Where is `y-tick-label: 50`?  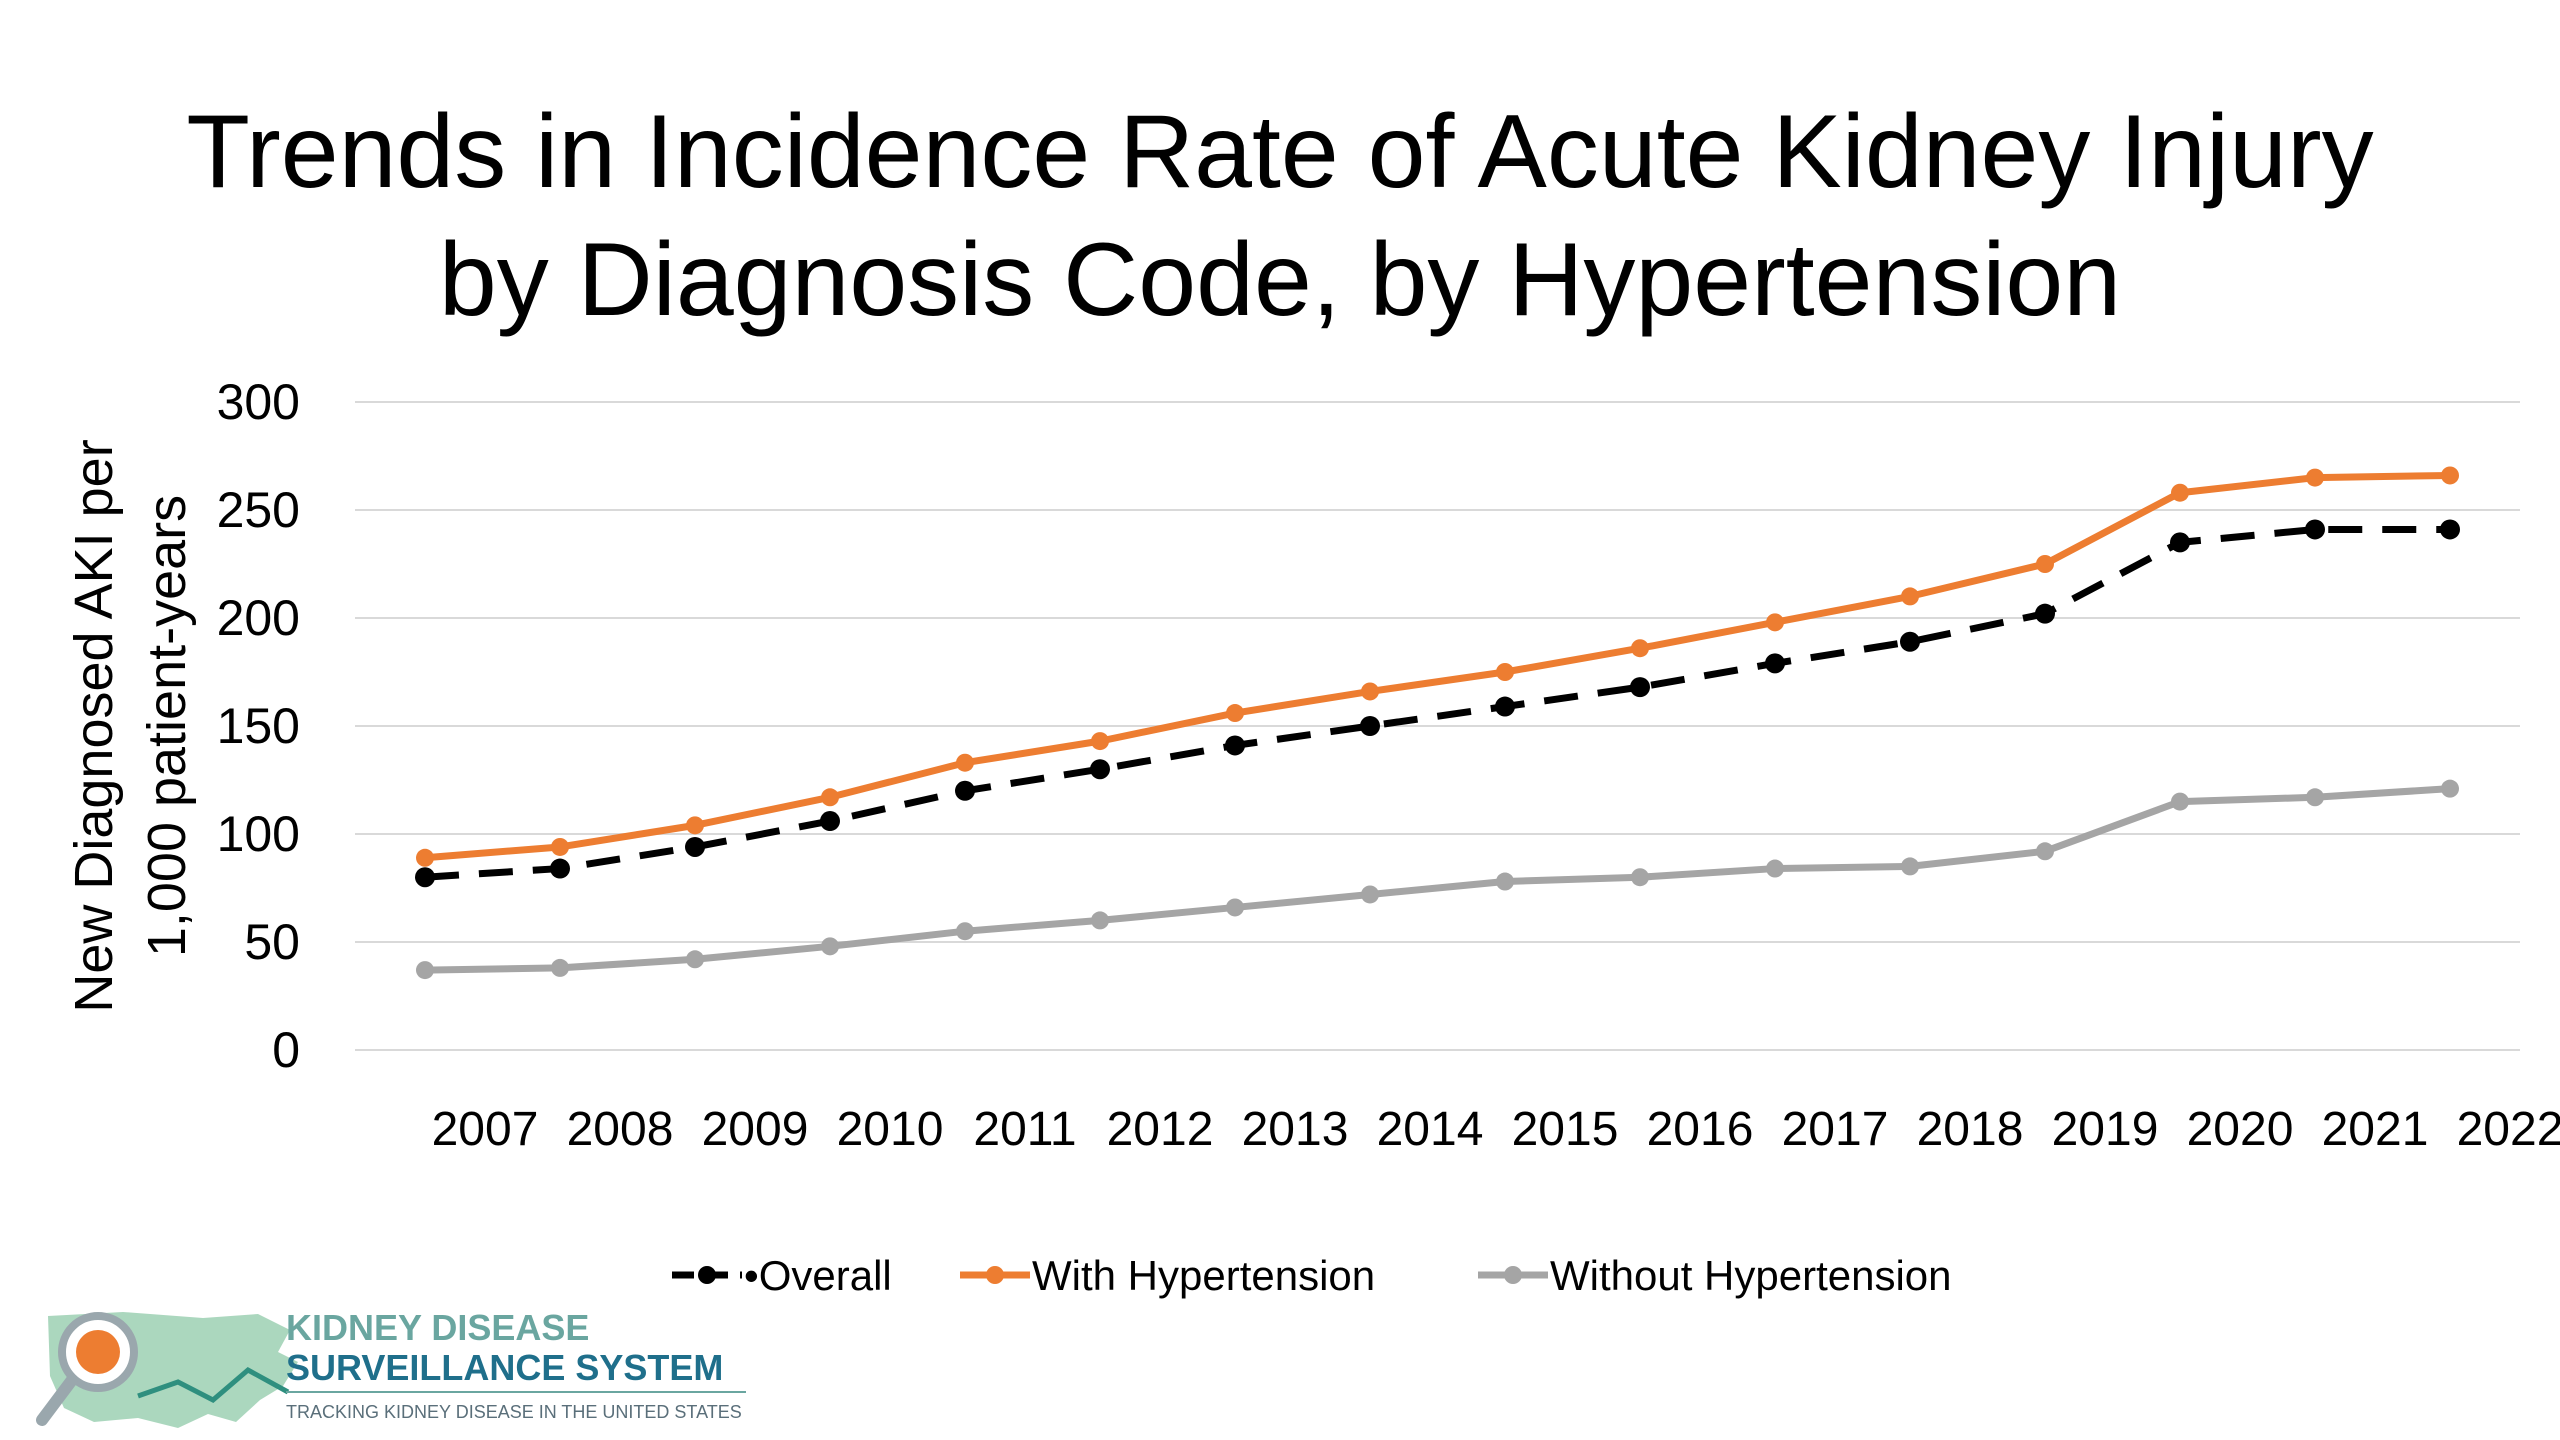
y-tick-label: 50 is located at coordinates (272, 942).